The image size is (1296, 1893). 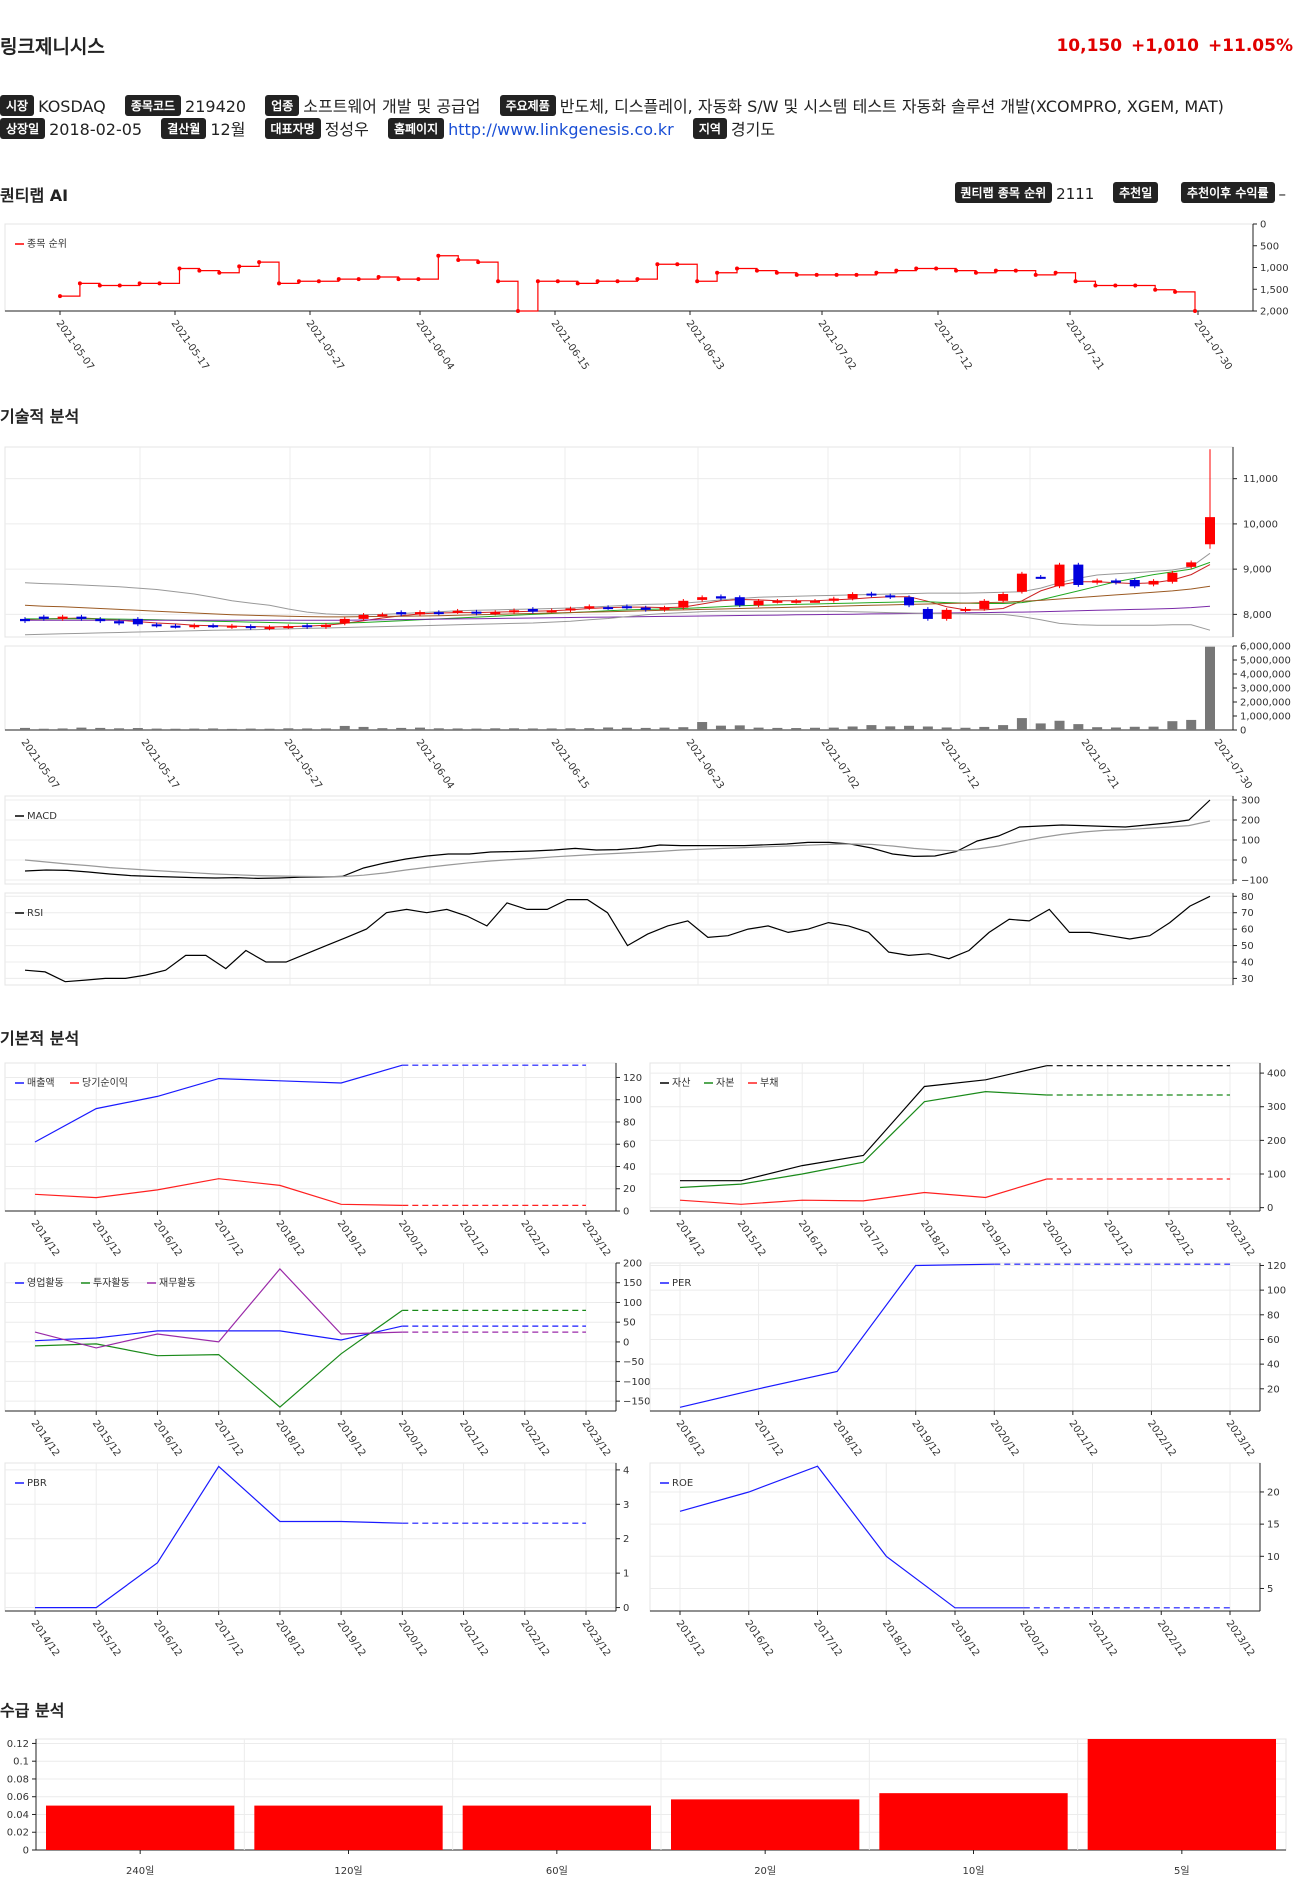 I want to click on pbr-x-label: 2023/12, so click(x=596, y=1638).